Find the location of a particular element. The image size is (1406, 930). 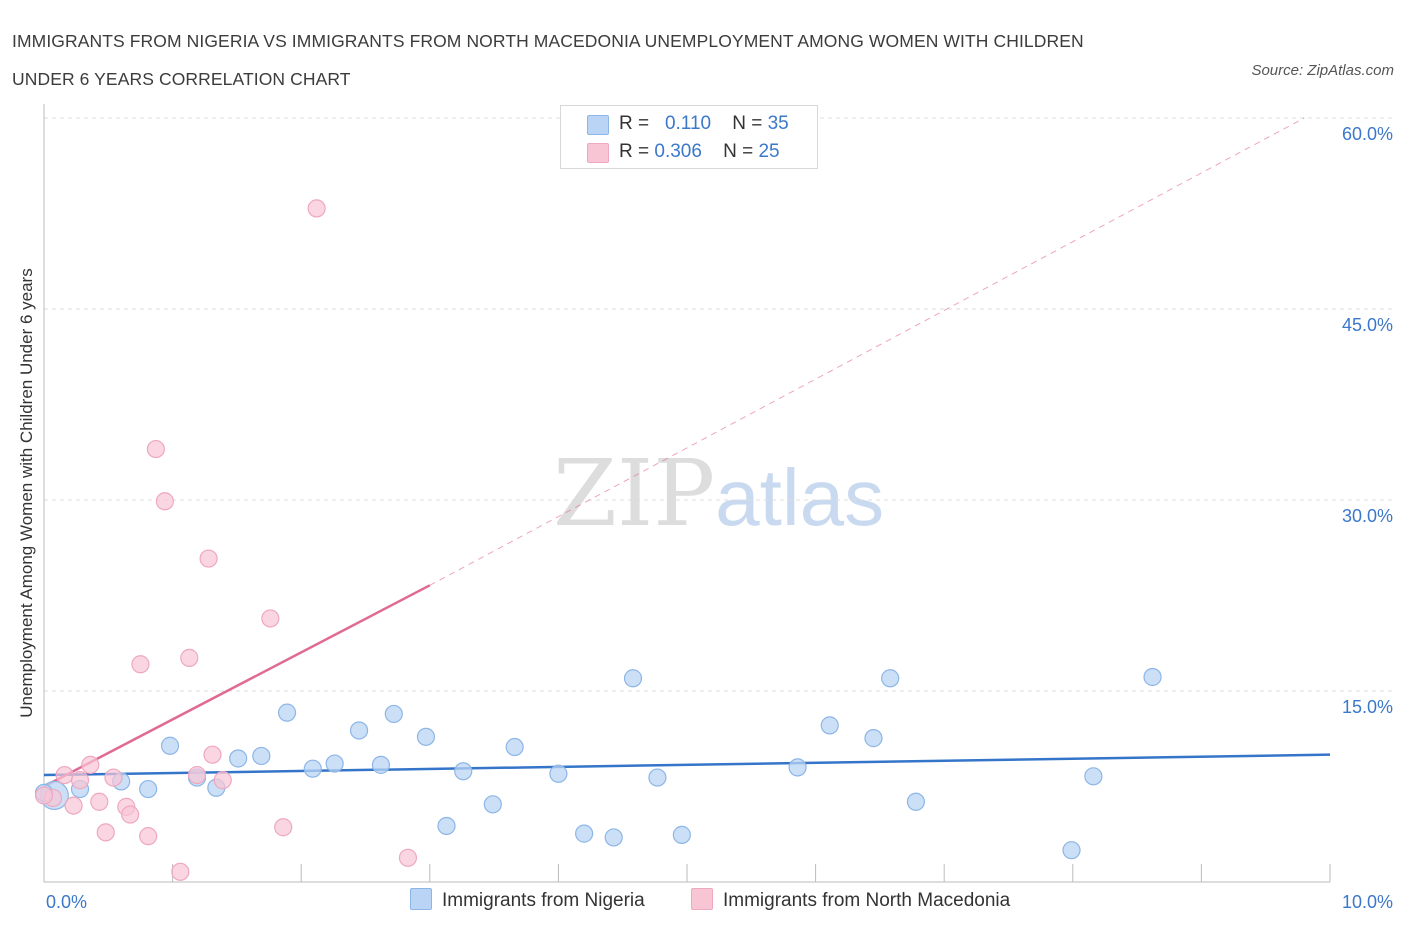

chart-title-line-2: UNDER 6 YEARS CORRELATION CHART is located at coordinates (181, 79).